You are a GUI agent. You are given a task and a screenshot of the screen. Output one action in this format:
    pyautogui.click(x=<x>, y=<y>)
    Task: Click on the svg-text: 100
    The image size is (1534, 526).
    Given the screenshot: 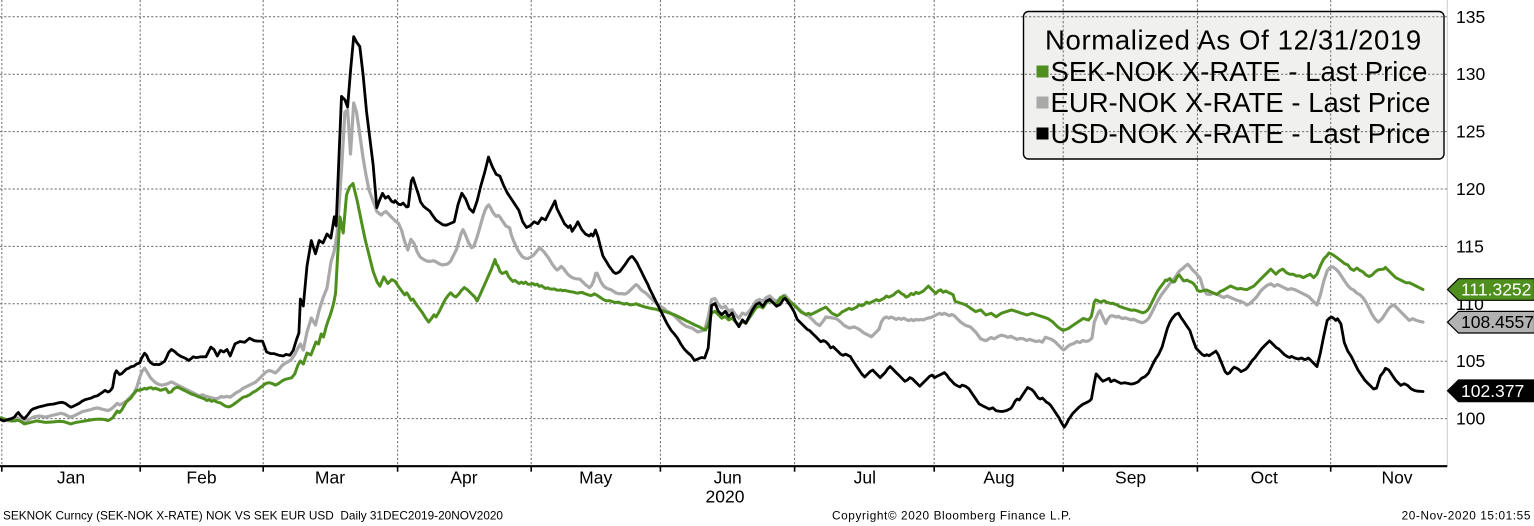 What is the action you would take?
    pyautogui.click(x=1470, y=419)
    